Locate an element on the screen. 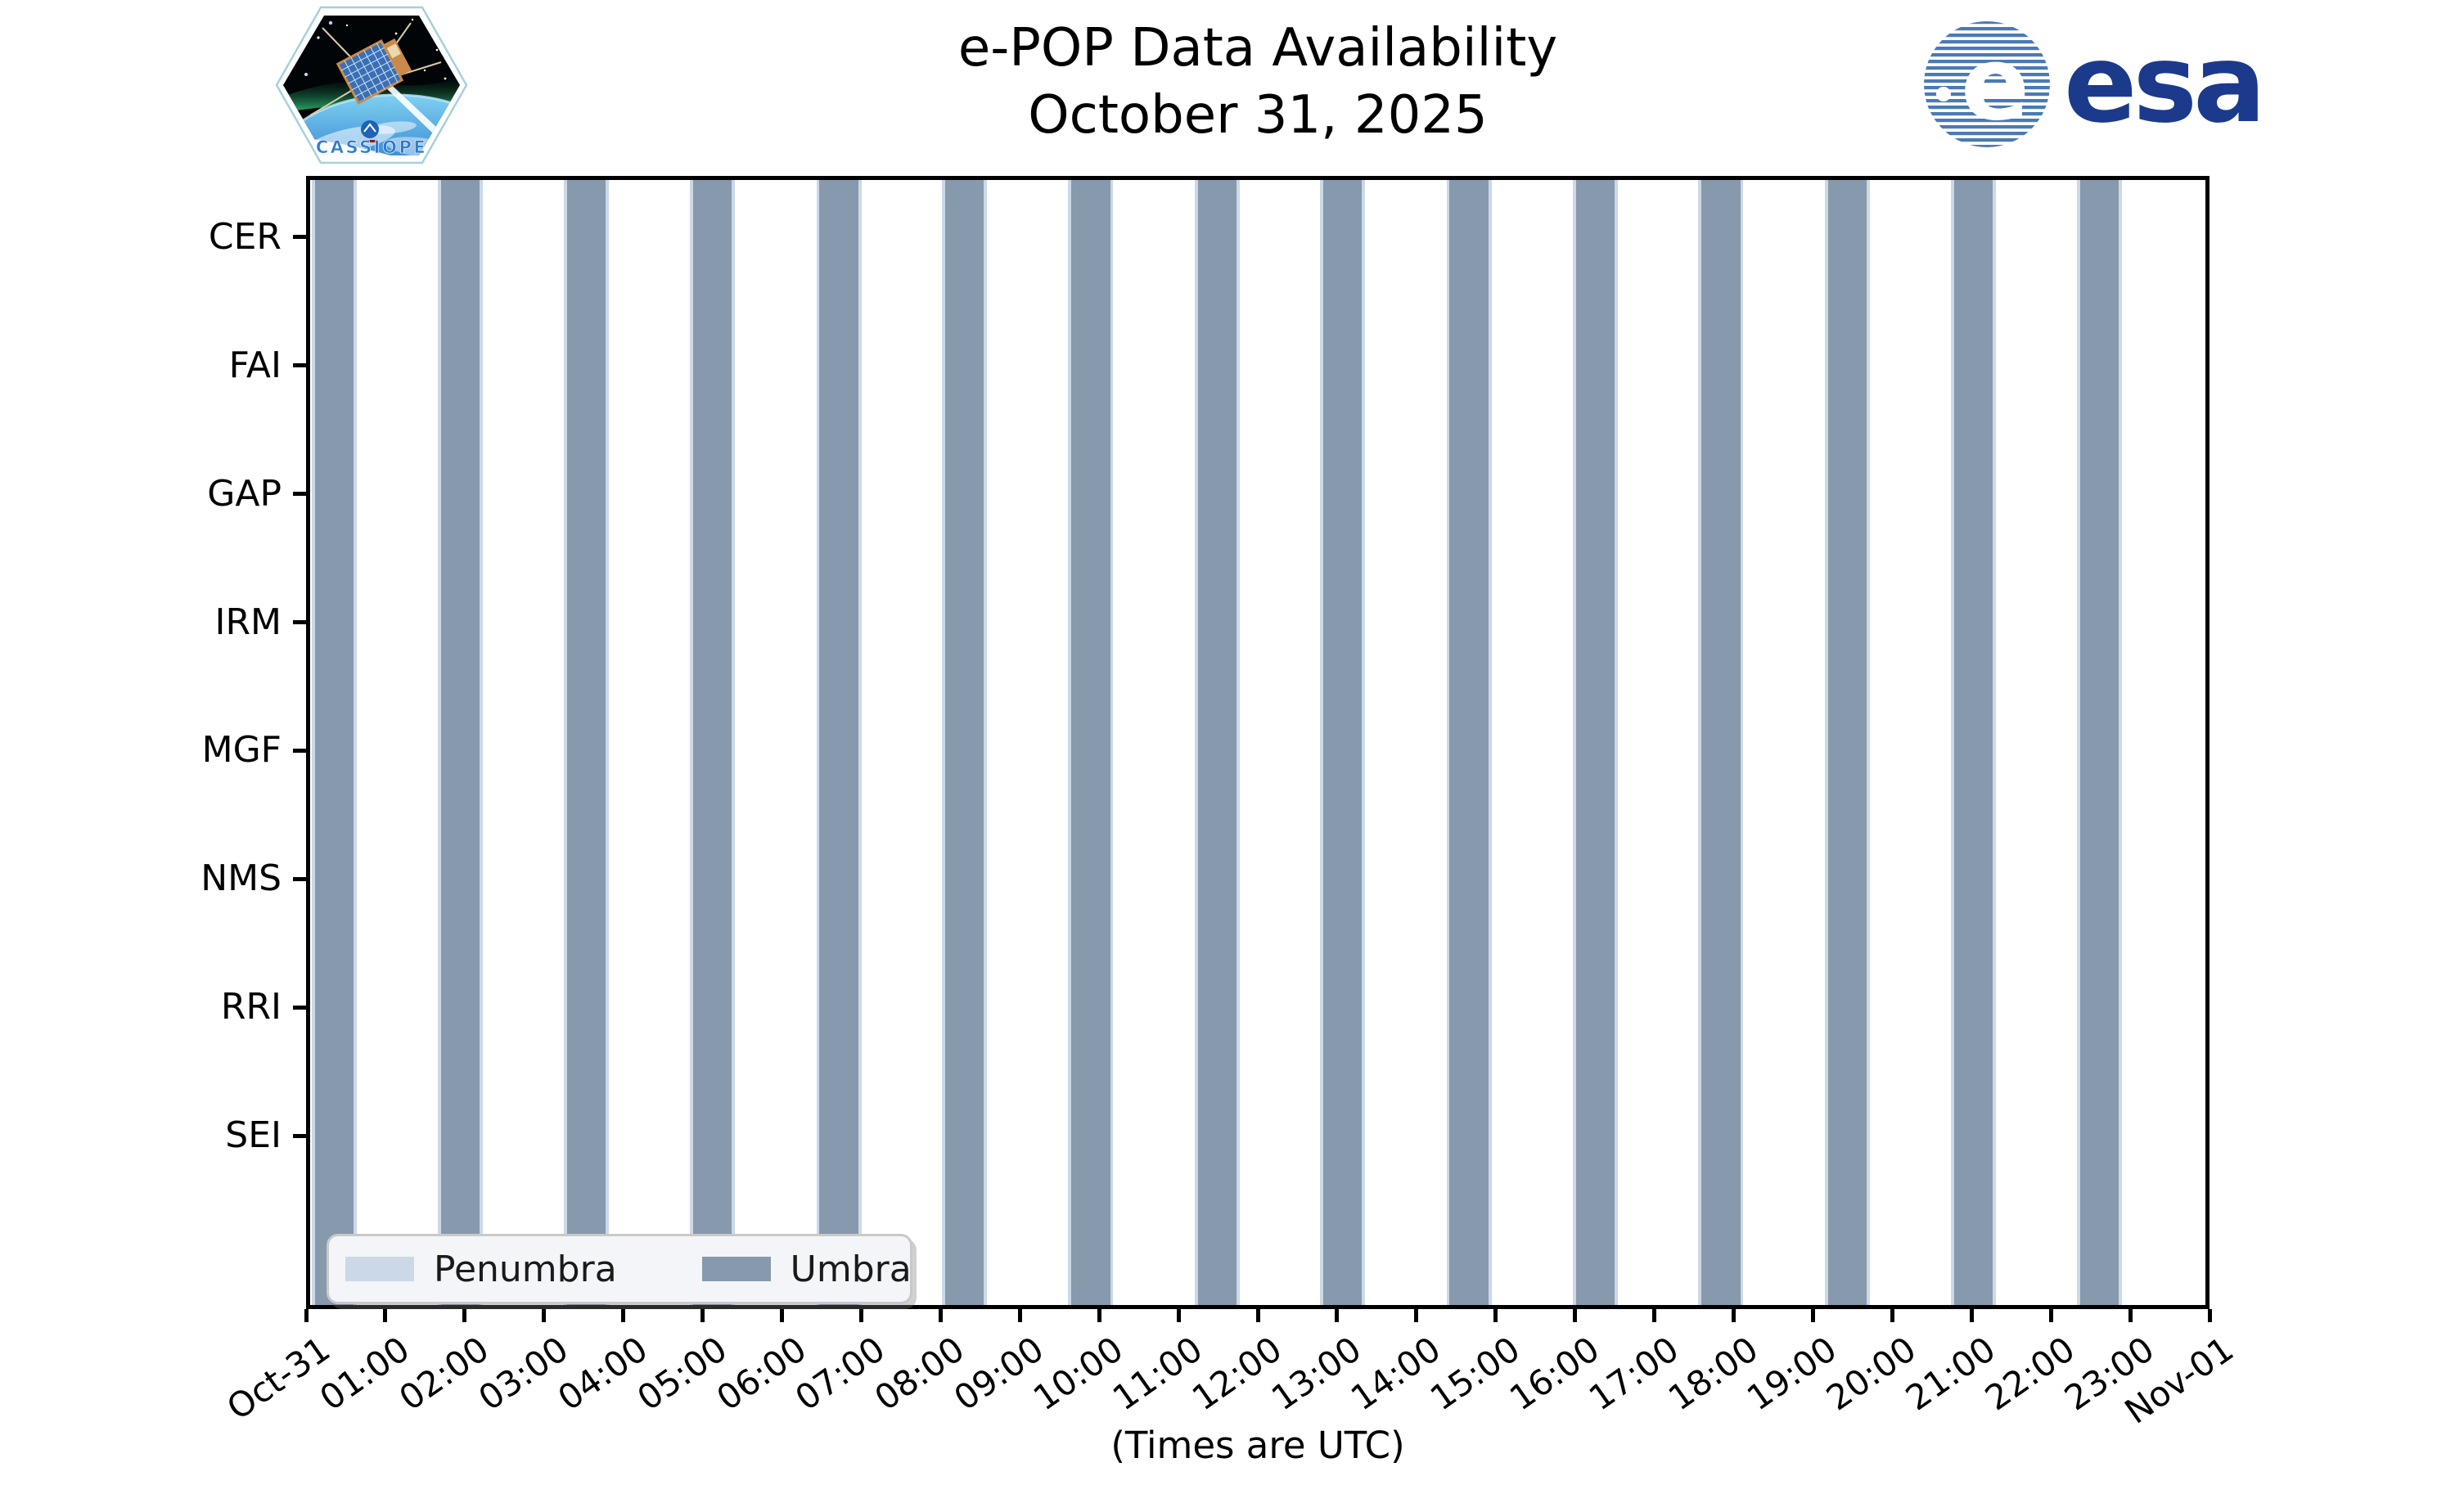  instrument-label: IRM is located at coordinates (248, 622).